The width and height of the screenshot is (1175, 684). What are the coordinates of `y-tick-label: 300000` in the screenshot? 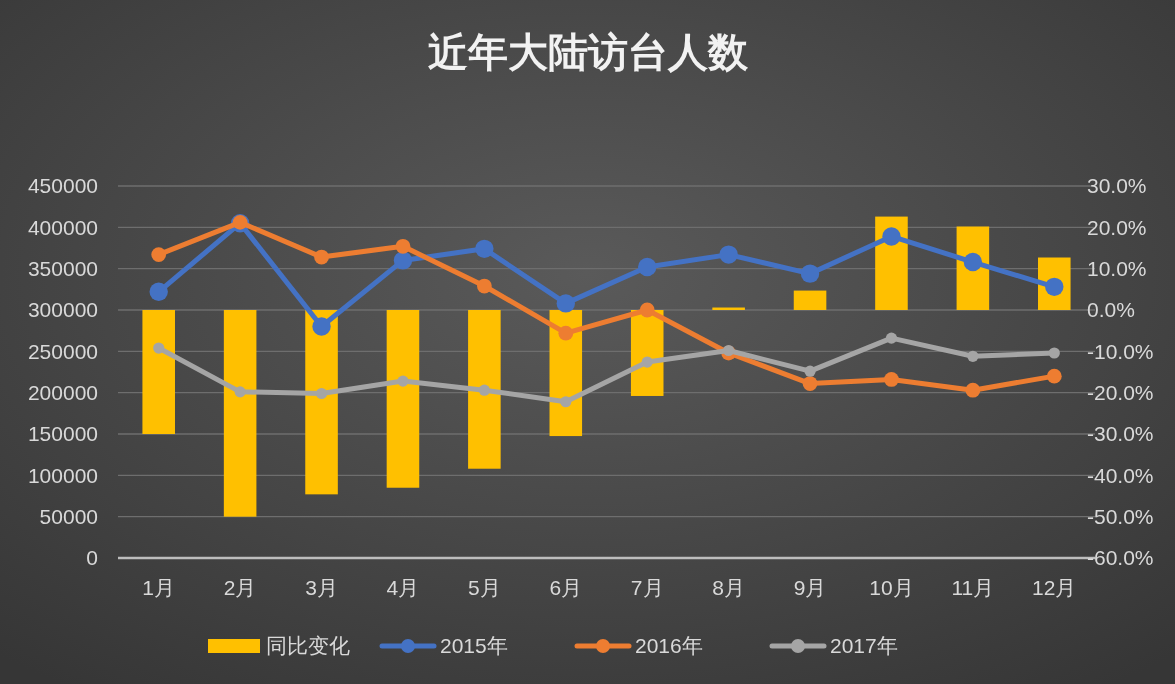 It's located at (62, 310).